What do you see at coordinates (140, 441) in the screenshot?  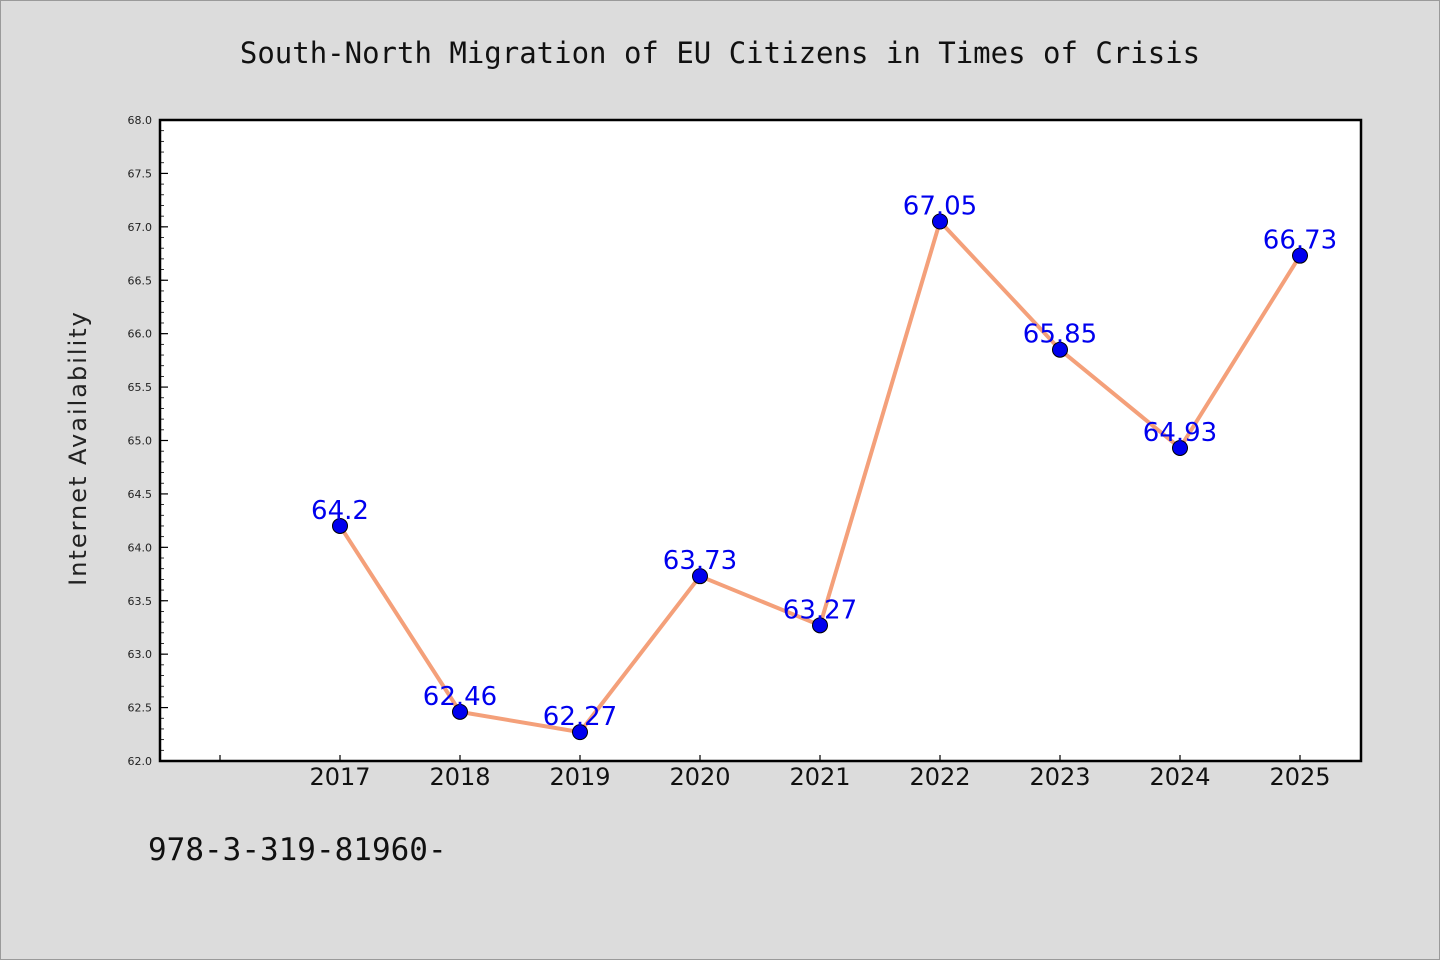 I see `y-tick-label: 65.0` at bounding box center [140, 441].